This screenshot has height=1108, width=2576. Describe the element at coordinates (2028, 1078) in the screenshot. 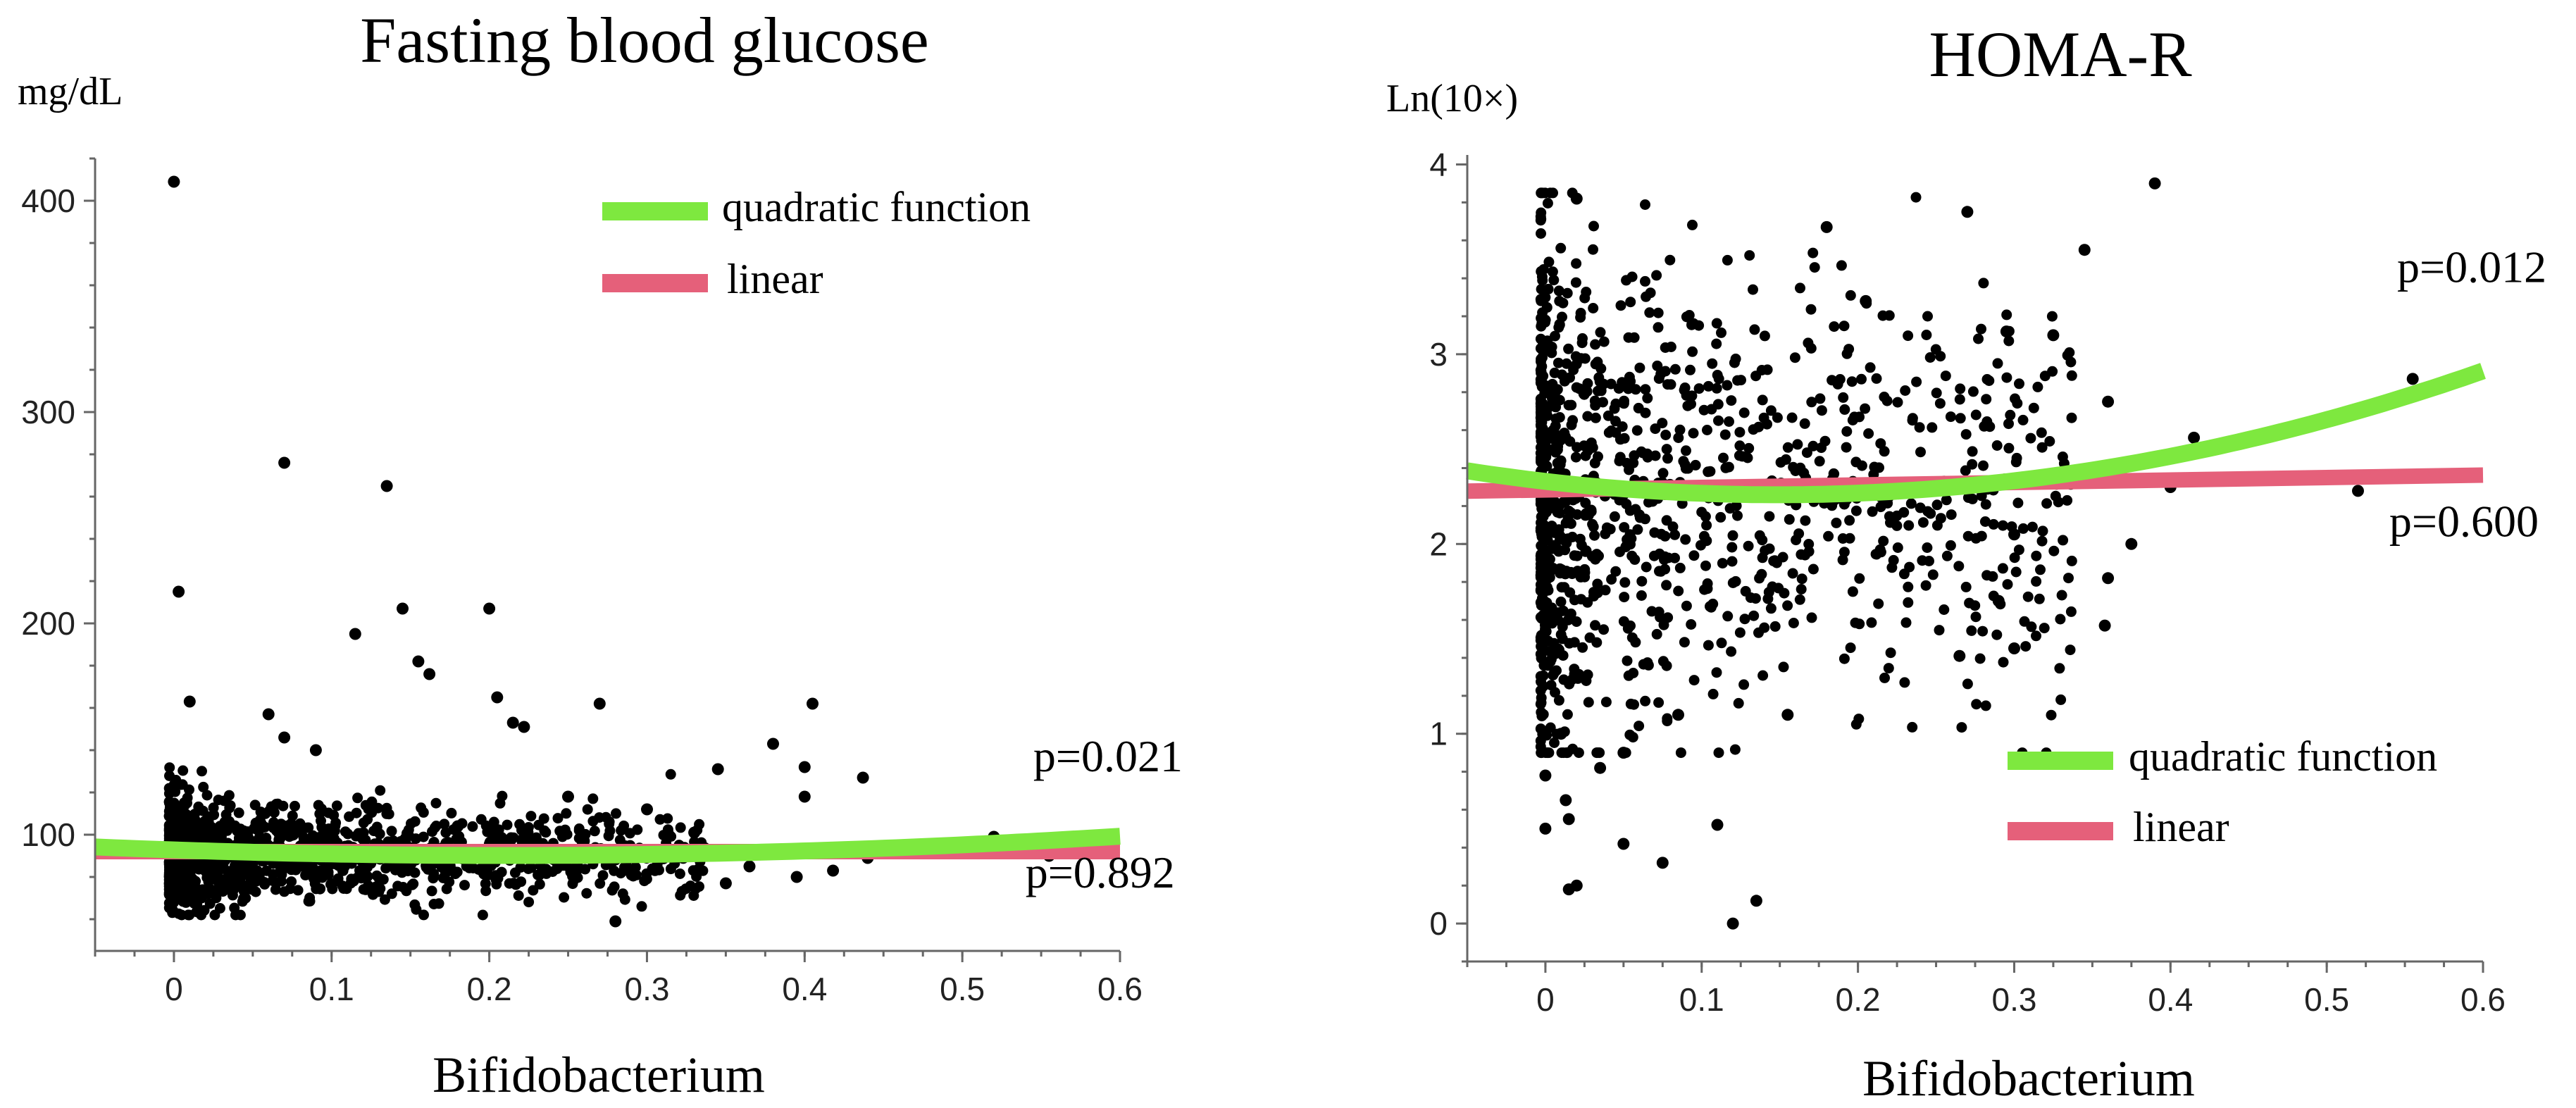

I see `x-axis-label: Bifidobacterium` at that location.